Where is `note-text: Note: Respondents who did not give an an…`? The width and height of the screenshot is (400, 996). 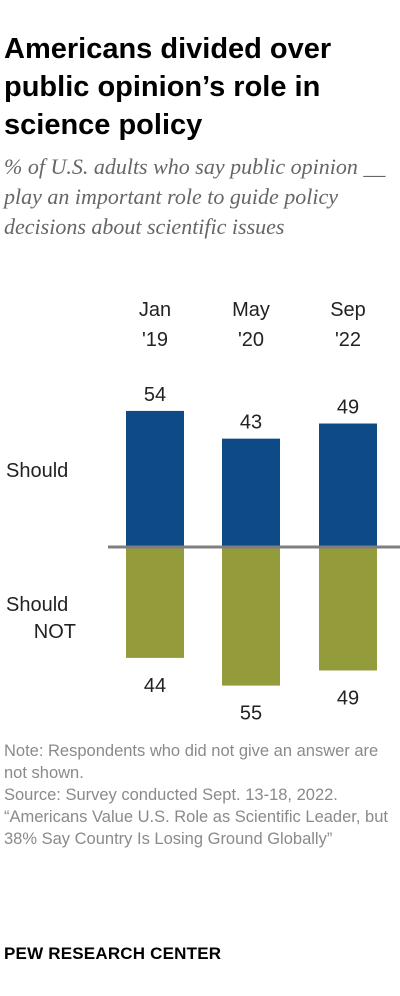
note-text: Note: Respondents who did not give an an… is located at coordinates (191, 762).